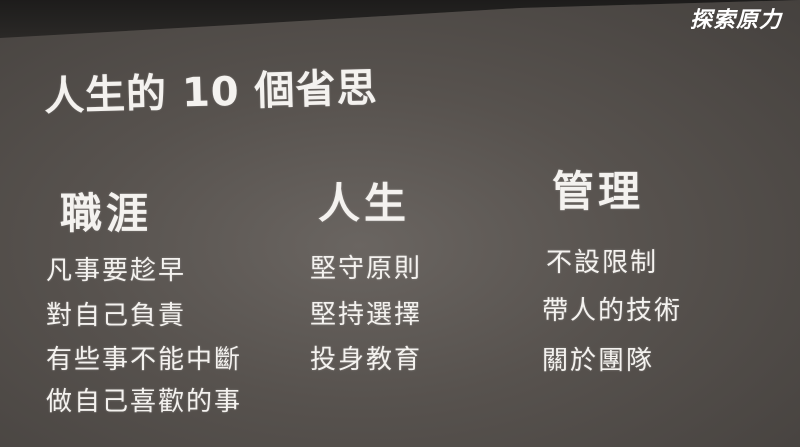  I want to click on list-item: 不設限制, so click(602, 263).